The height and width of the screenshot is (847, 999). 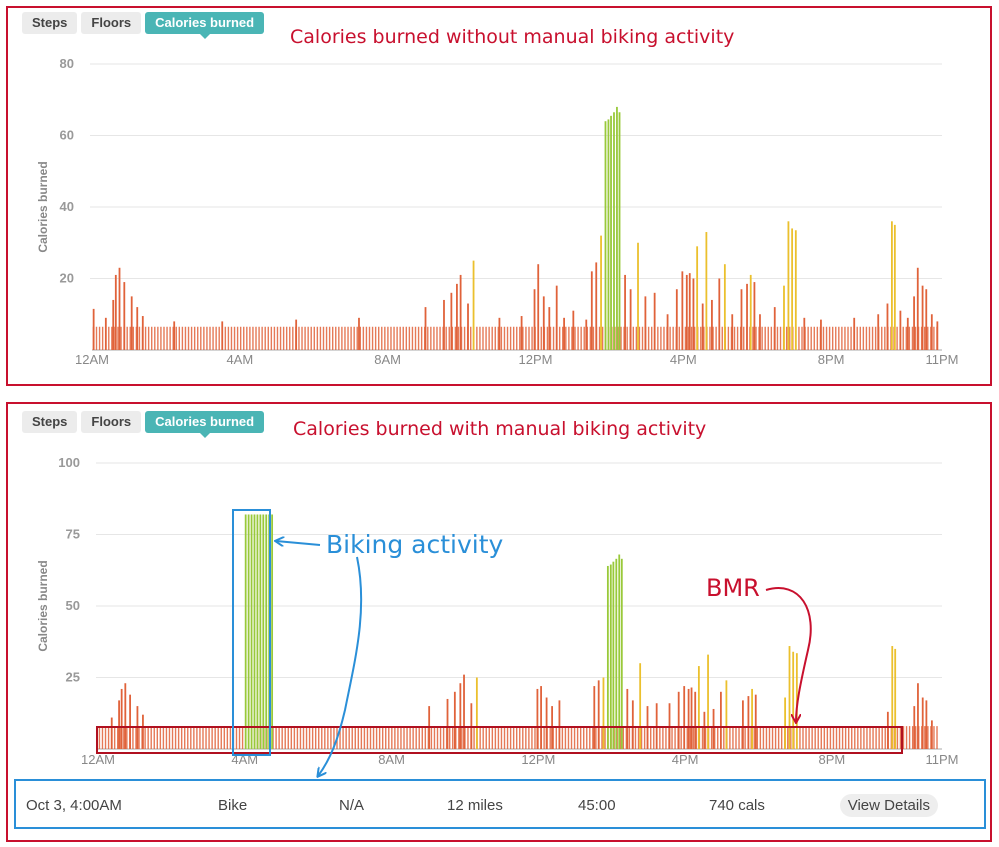 What do you see at coordinates (597, 805) in the screenshot?
I see `activity-duration: 45:00` at bounding box center [597, 805].